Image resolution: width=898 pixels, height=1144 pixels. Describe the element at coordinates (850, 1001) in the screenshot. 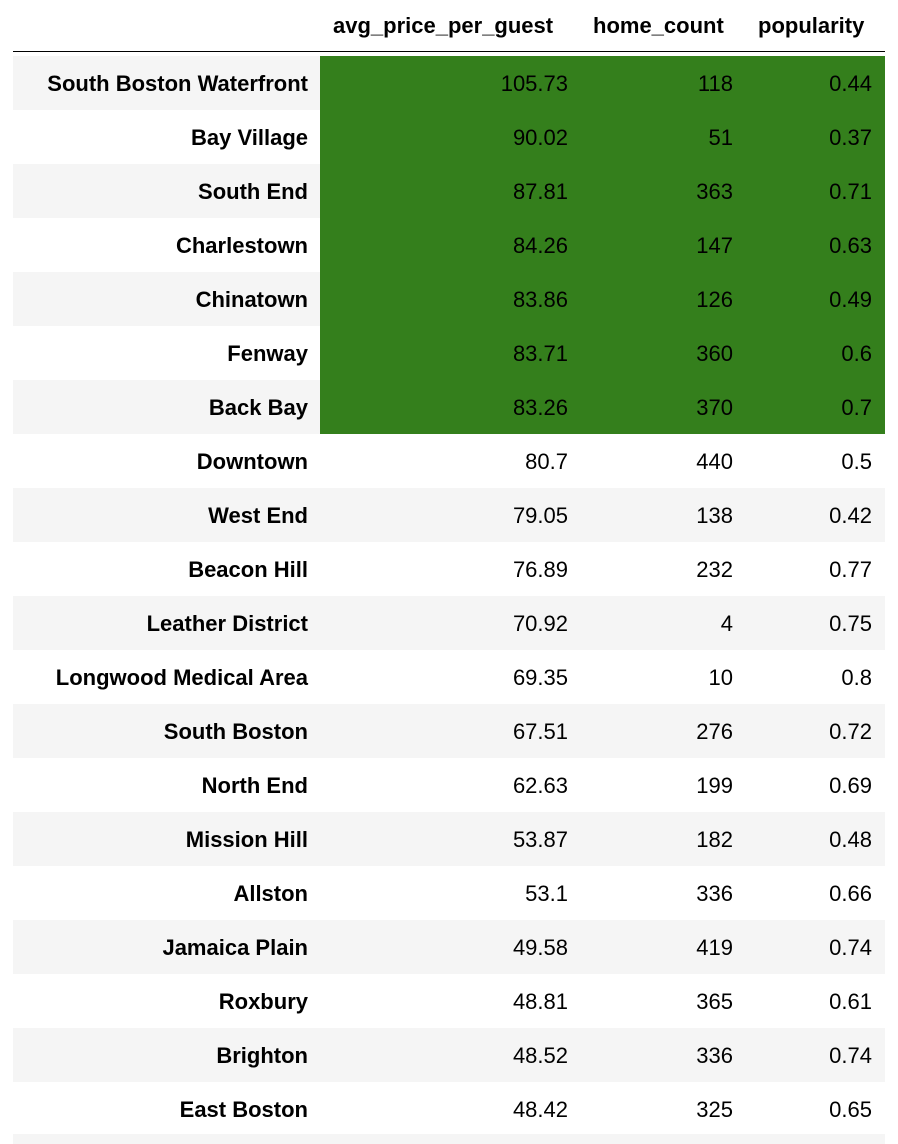

I see `cell-popularity: 0.61` at that location.